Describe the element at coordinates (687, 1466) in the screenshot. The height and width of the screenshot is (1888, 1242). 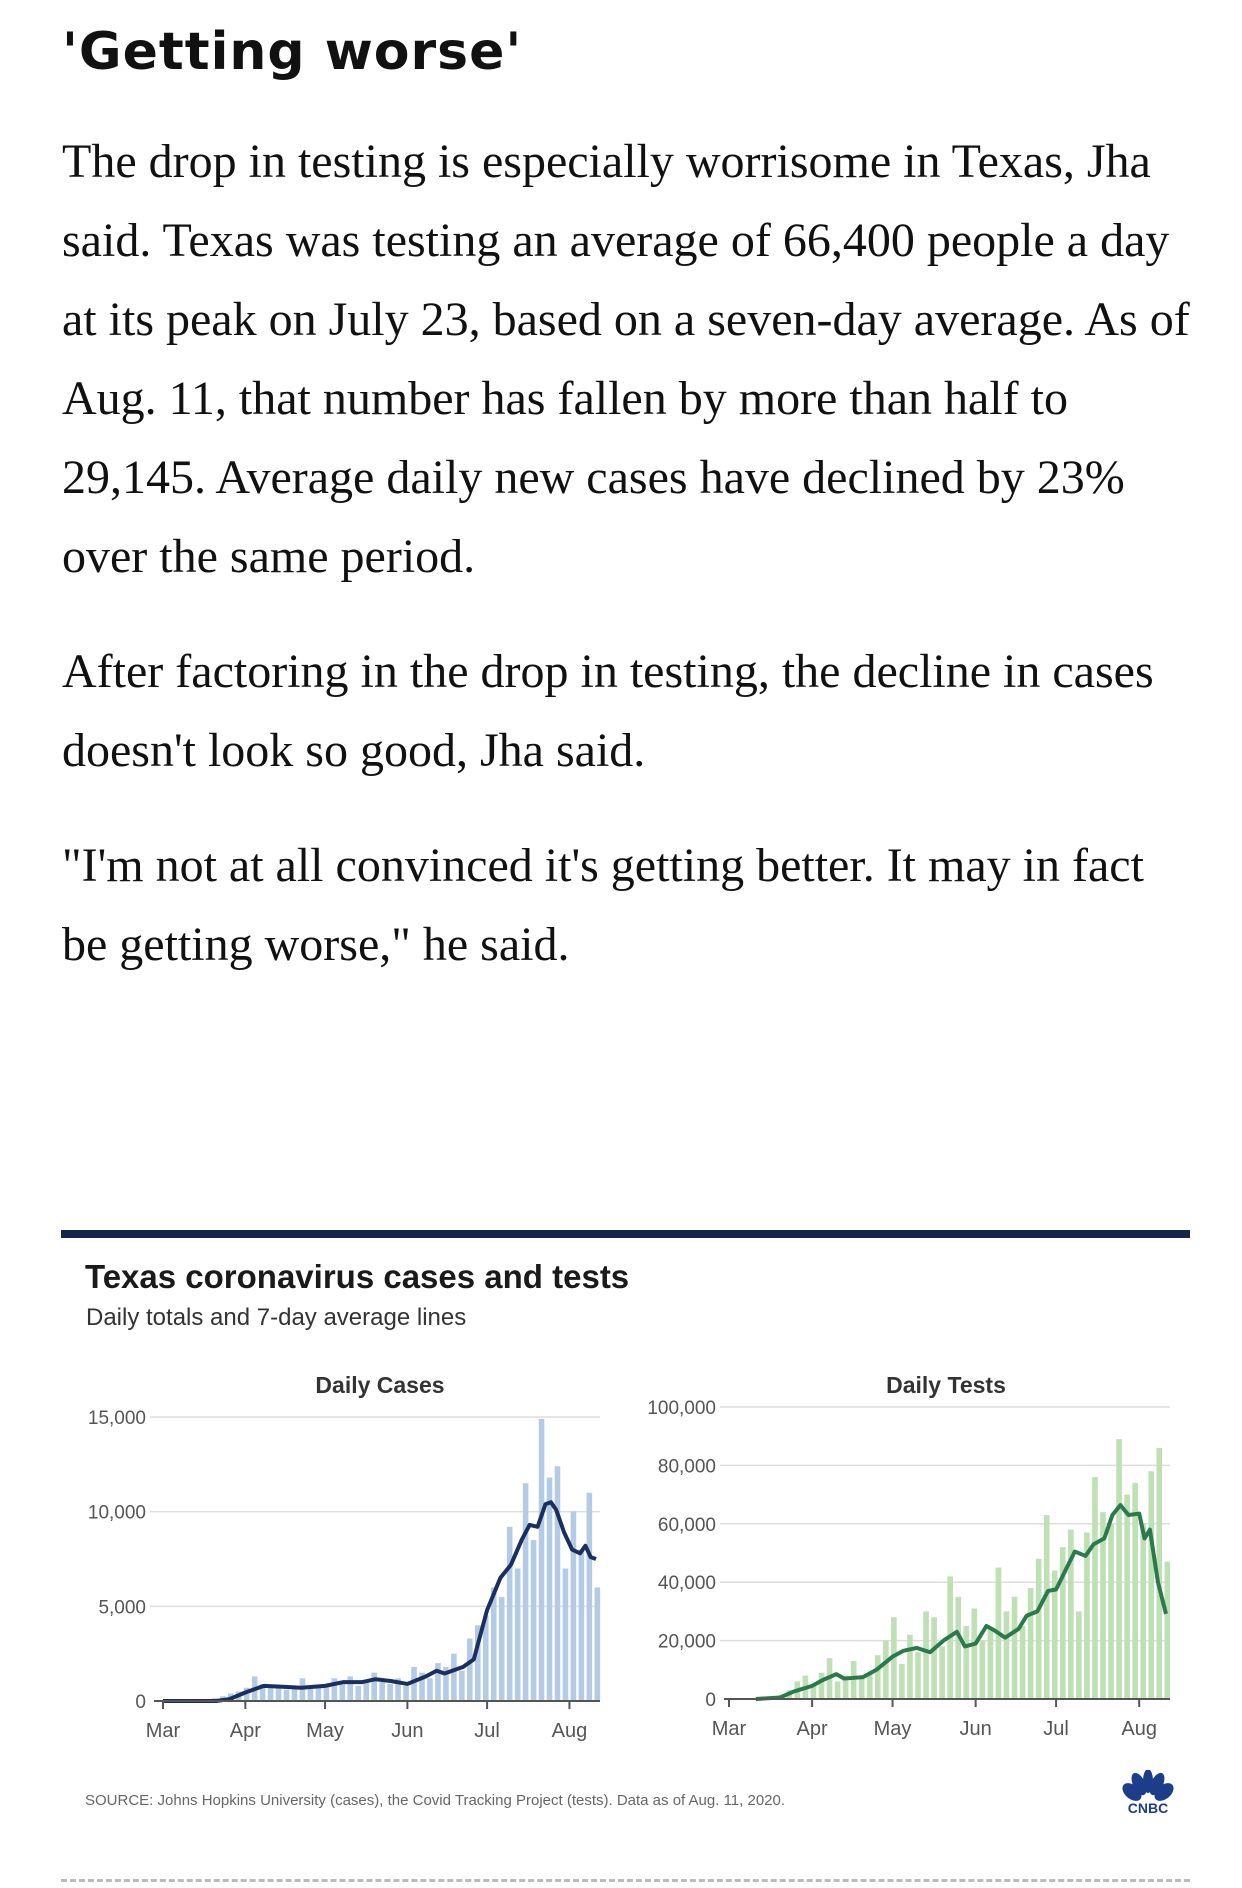
I see `y-tick-label: 80,000` at that location.